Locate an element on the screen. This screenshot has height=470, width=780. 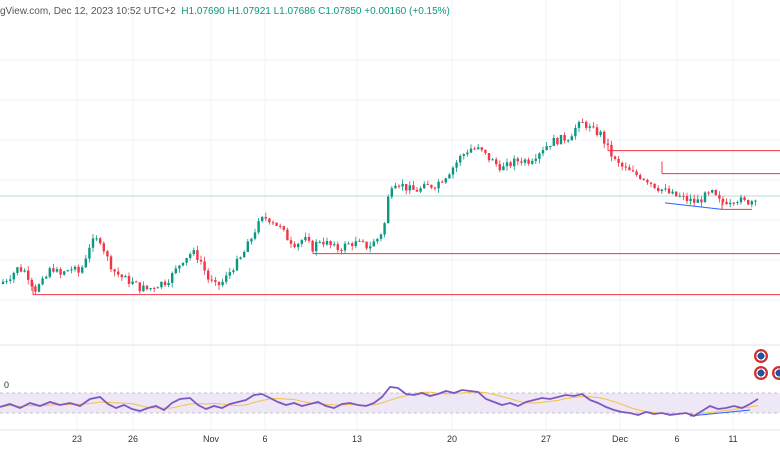
price-trendline is located at coordinates (693, 206).